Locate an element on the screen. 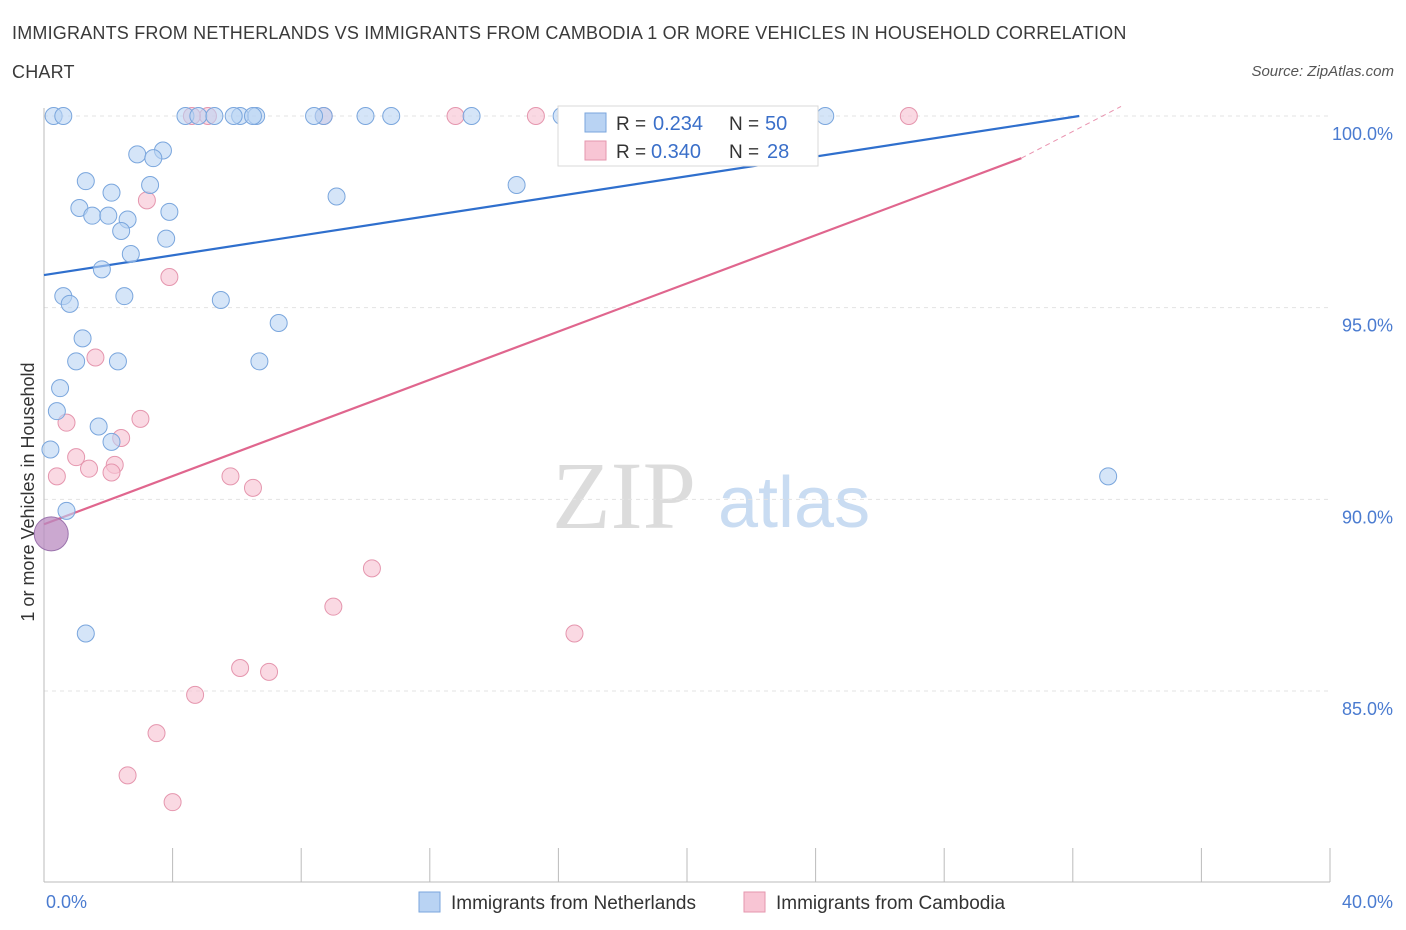 The image size is (1406, 930). trend-line-cambodia-extension is located at coordinates (1071, 132).